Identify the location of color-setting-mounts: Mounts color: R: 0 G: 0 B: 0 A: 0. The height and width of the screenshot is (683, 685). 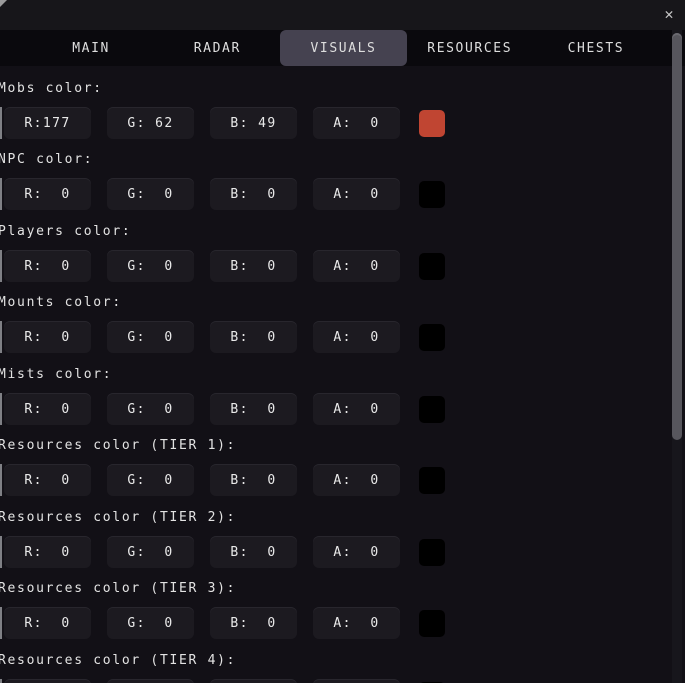
(335, 324).